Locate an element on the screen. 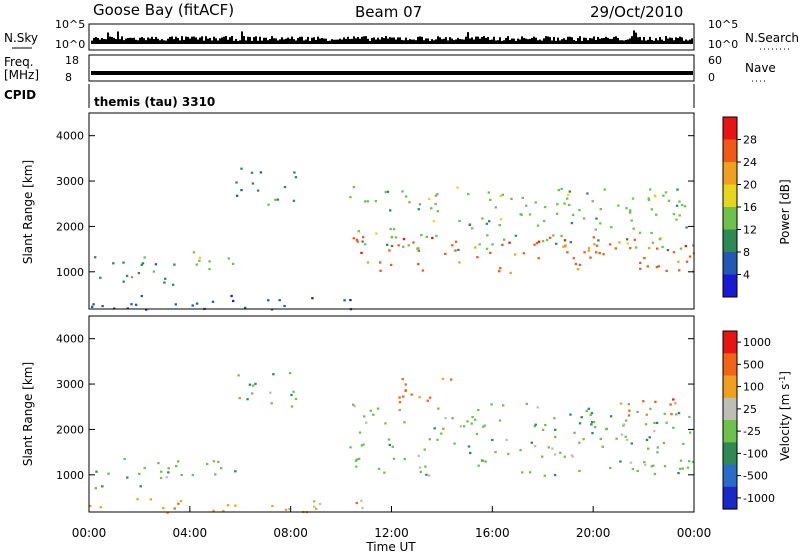  colorbar-tick-label: 16 is located at coordinates (750, 207).